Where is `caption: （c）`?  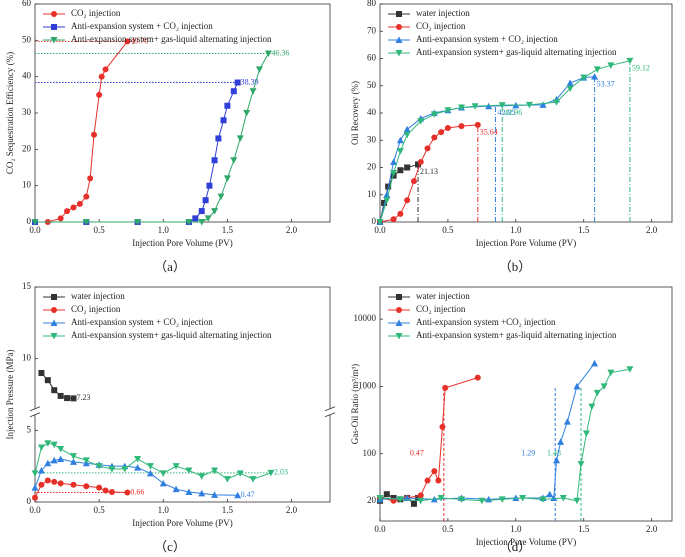
caption: （c） is located at coordinates (170, 546).